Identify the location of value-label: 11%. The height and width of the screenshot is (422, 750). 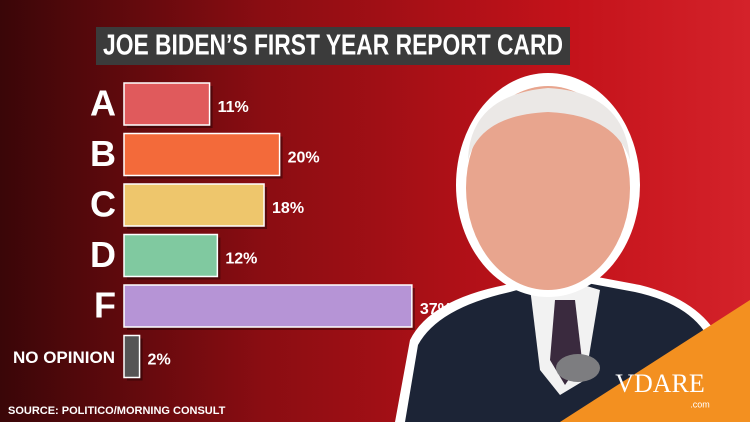
(233, 107).